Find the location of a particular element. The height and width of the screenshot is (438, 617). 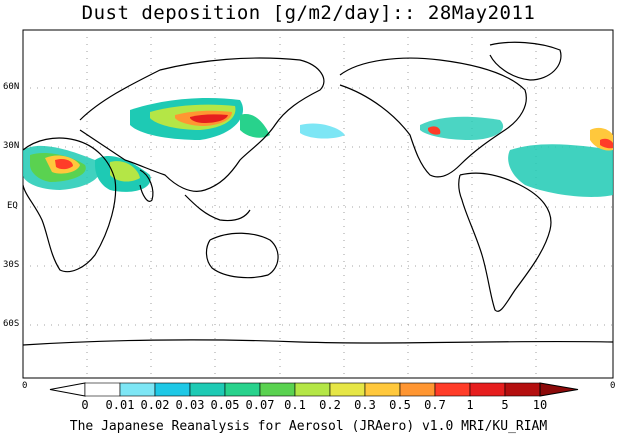

colorbar-left-end-label: 0 is located at coordinates (25, 386).